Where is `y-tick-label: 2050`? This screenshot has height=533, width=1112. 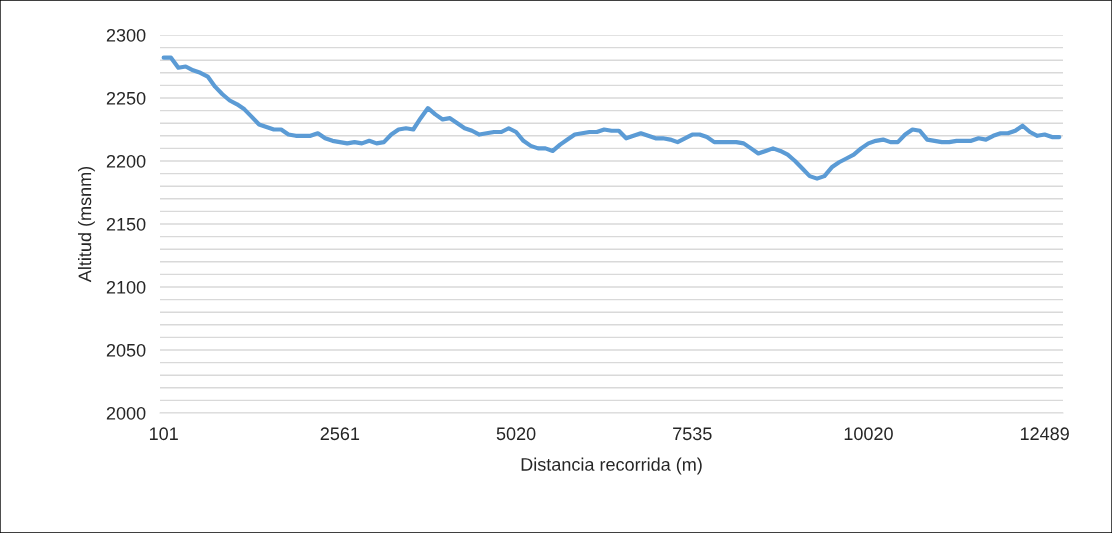 y-tick-label: 2050 is located at coordinates (126, 350).